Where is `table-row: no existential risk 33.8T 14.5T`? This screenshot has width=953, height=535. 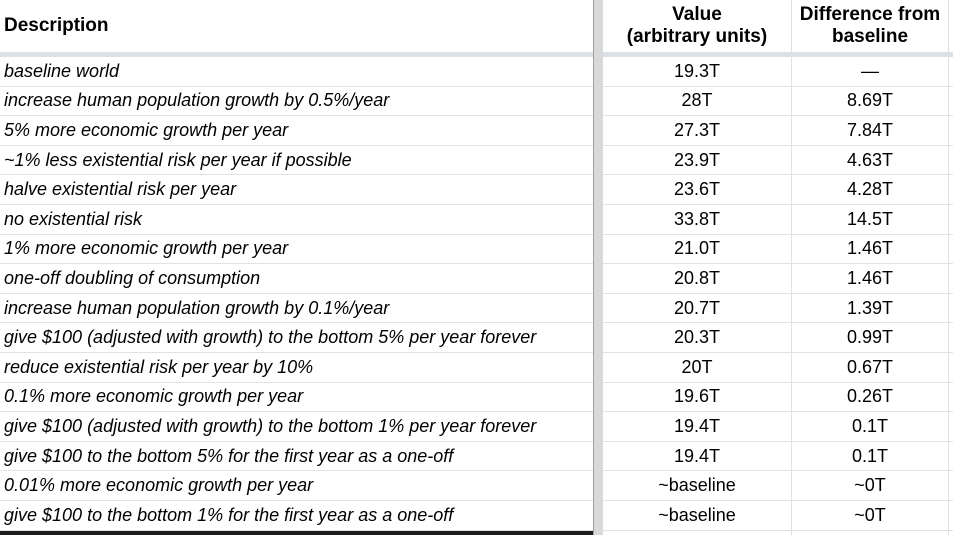 table-row: no existential risk 33.8T 14.5T is located at coordinates (476, 220).